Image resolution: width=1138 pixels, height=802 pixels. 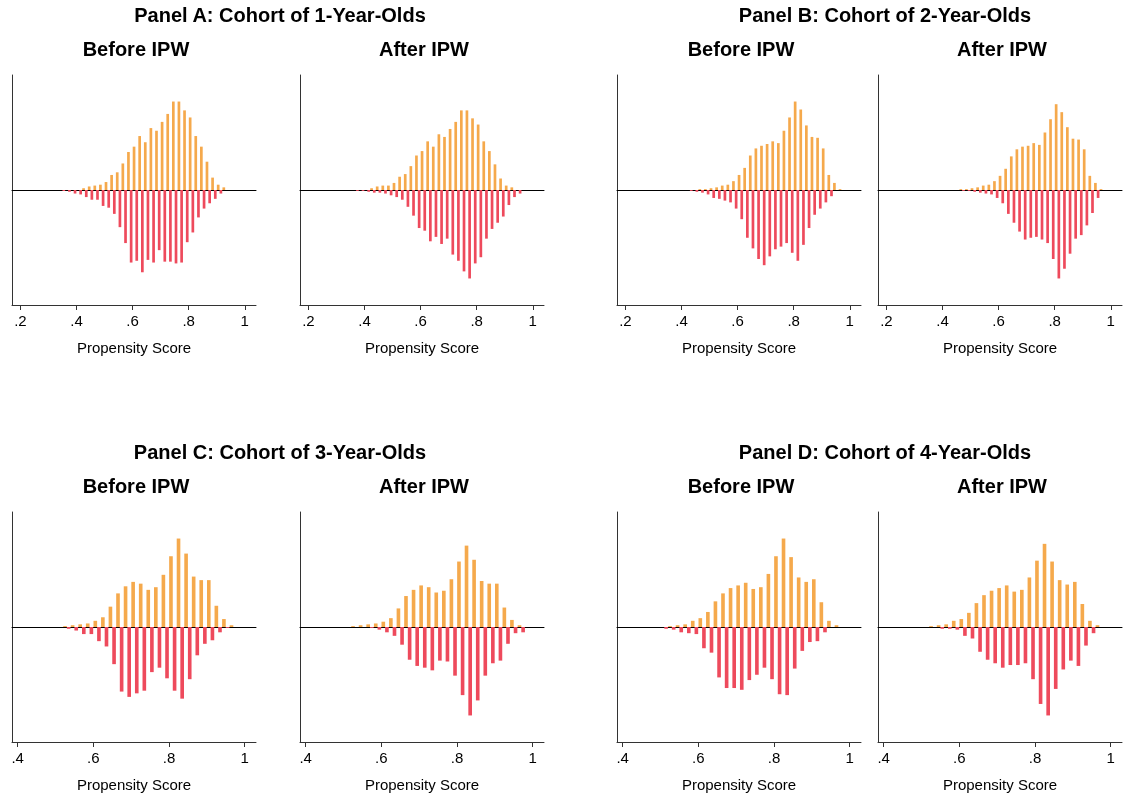 I want to click on x-tick-label: .2, so click(x=625, y=320).